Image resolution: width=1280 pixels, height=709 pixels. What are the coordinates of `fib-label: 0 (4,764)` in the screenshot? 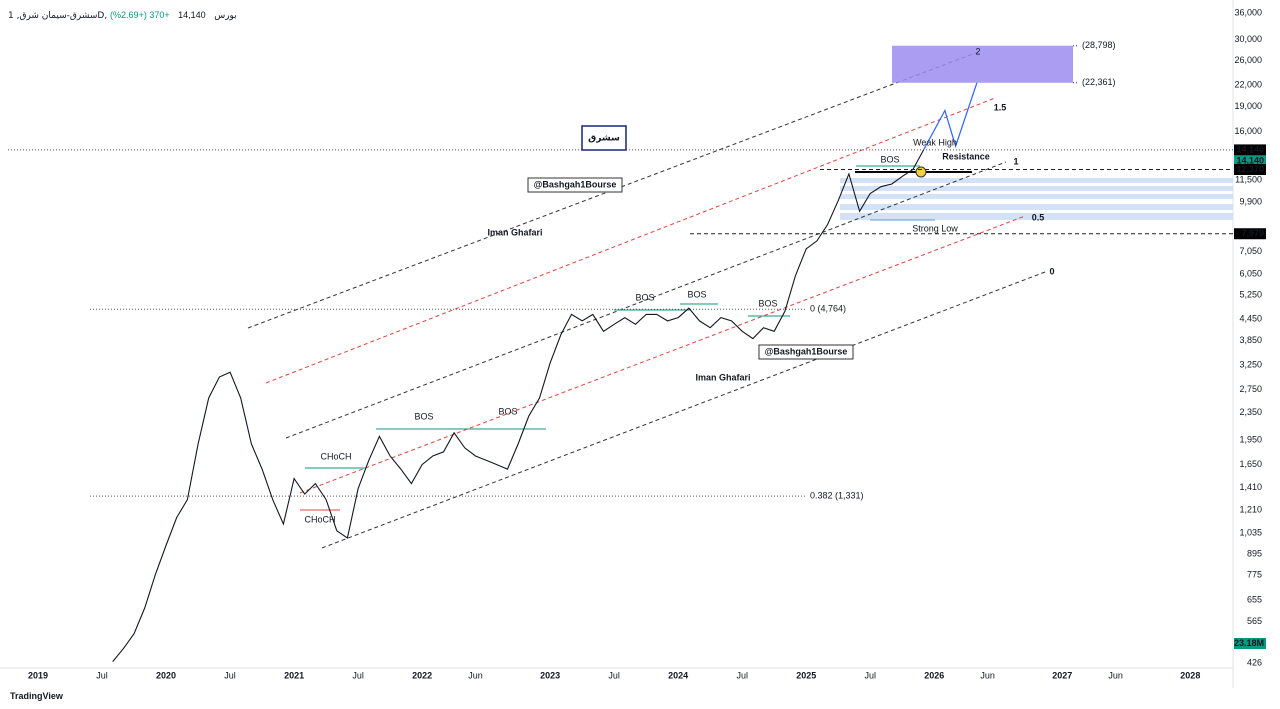 It's located at (828, 309).